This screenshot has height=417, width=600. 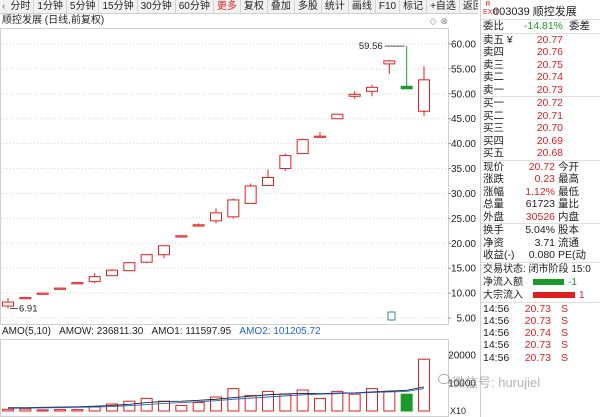 What do you see at coordinates (493, 77) in the screenshot?
I see `sell-level-label: 卖二` at bounding box center [493, 77].